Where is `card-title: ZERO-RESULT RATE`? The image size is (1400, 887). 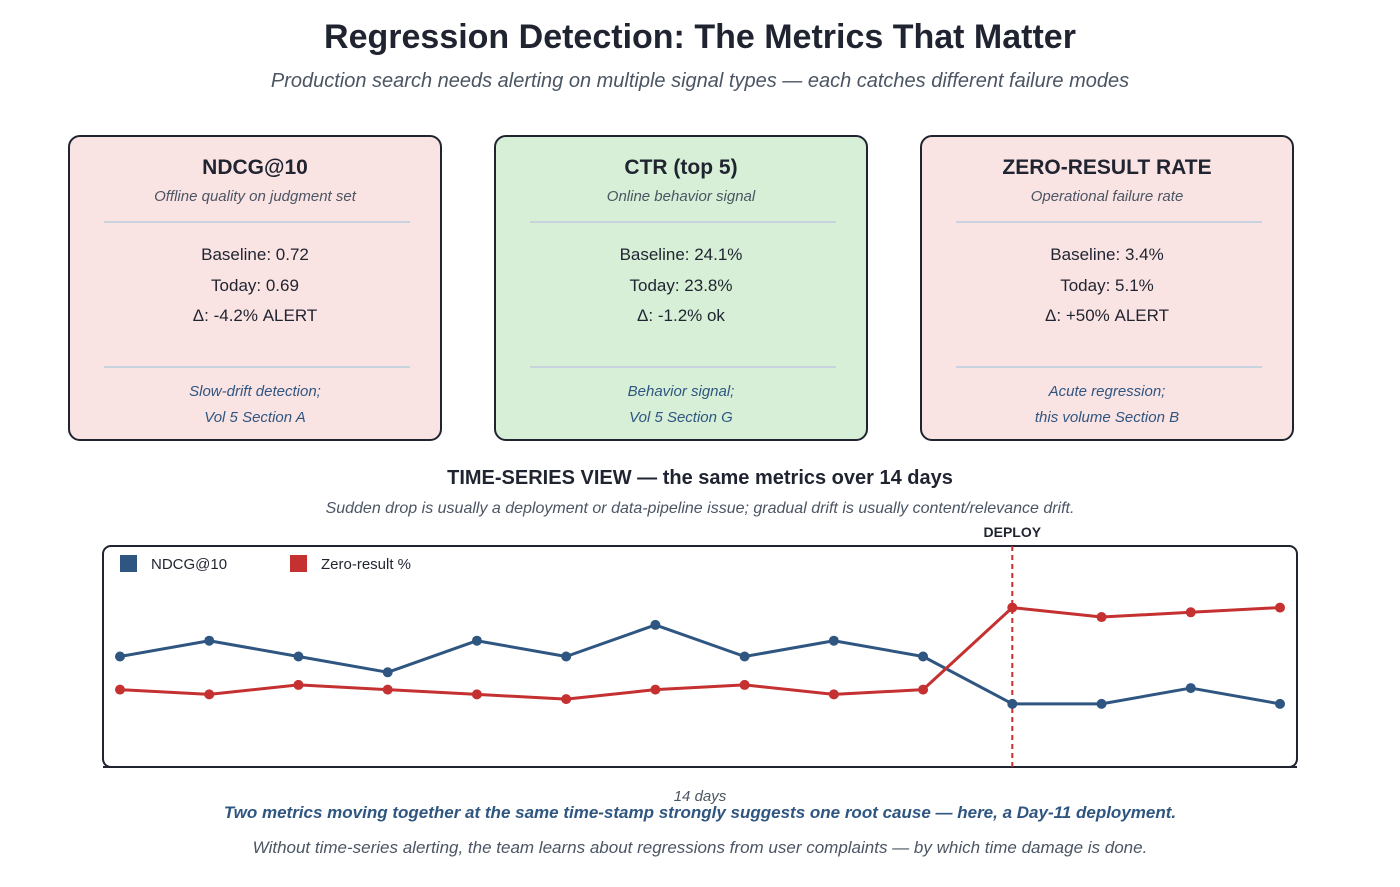 card-title: ZERO-RESULT RATE is located at coordinates (1107, 167).